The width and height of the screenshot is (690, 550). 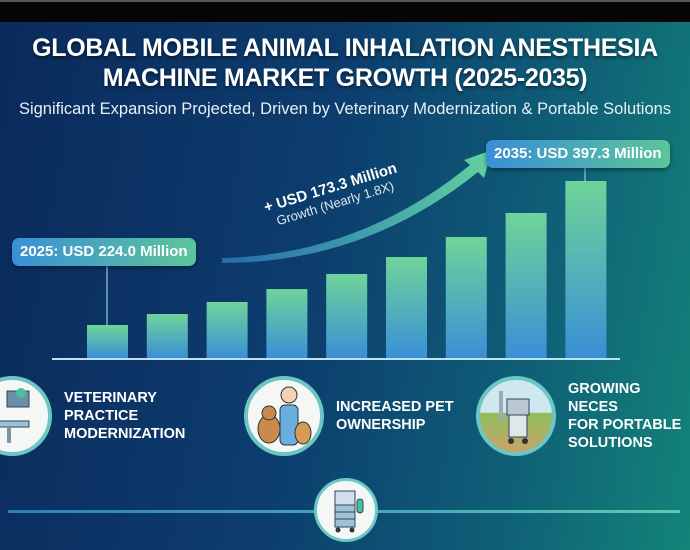 I want to click on portable-anesthesia-cart-icon, so click(x=516, y=416).